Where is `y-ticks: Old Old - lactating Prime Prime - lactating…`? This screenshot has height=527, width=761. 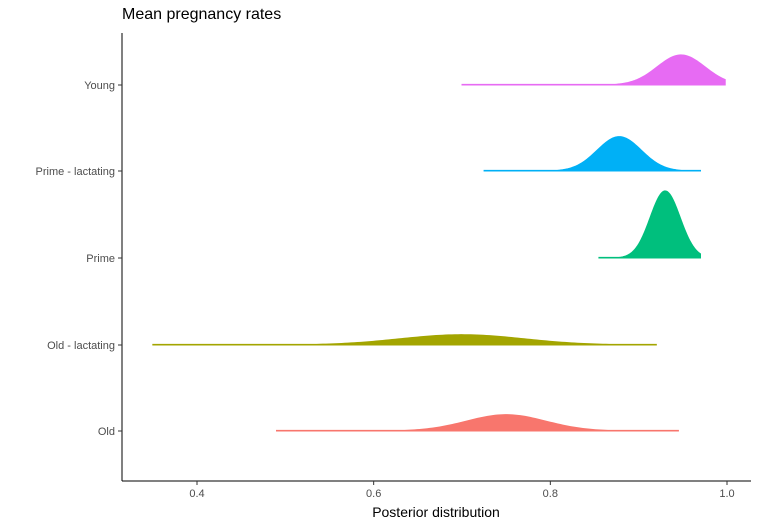 y-ticks: Old Old - lactating Prime Prime - lactating… is located at coordinates (79, 259).